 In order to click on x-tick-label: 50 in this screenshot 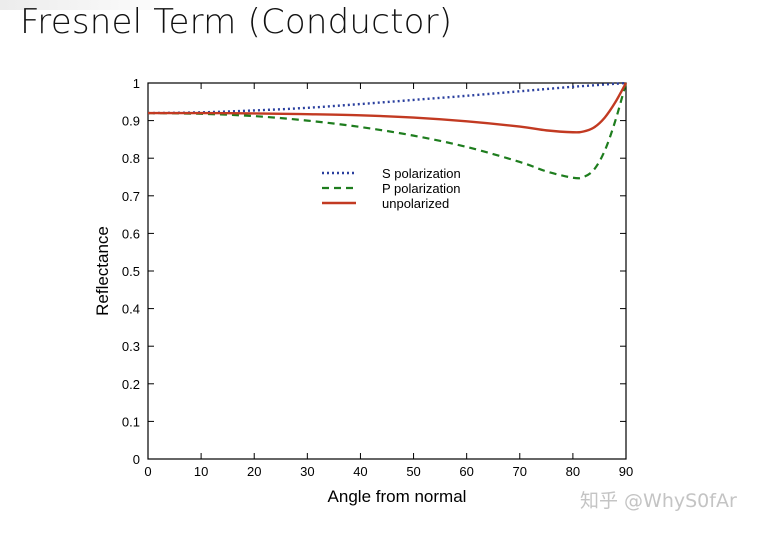, I will do `click(413, 471)`.